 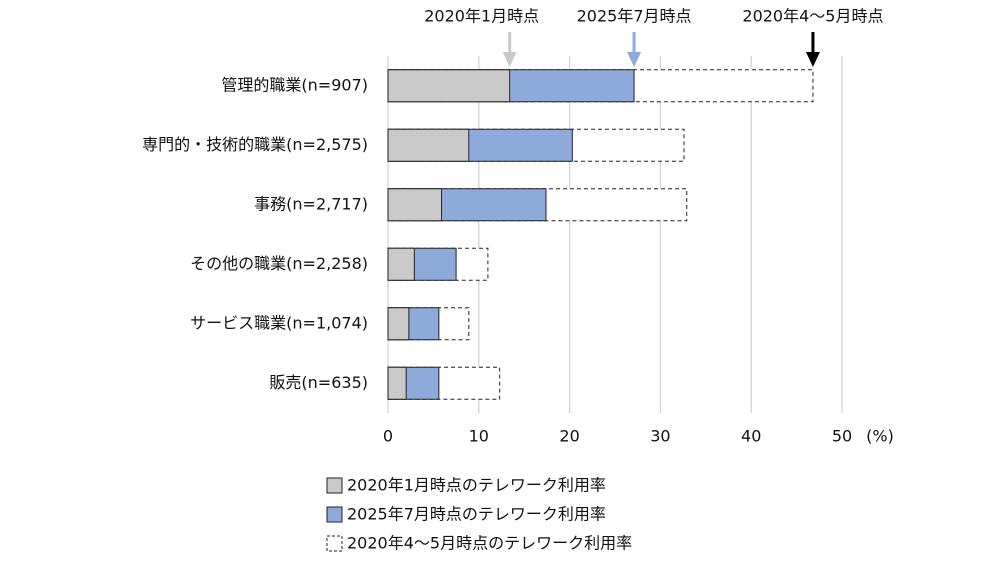 I want to click on x-unit: (%), so click(x=880, y=436).